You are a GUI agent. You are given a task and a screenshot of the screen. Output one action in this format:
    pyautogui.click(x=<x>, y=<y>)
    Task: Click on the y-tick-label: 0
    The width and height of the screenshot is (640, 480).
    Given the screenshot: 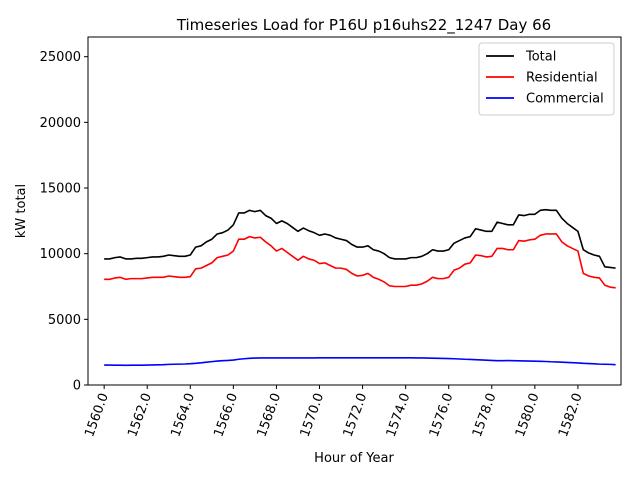 What is the action you would take?
    pyautogui.click(x=77, y=386)
    